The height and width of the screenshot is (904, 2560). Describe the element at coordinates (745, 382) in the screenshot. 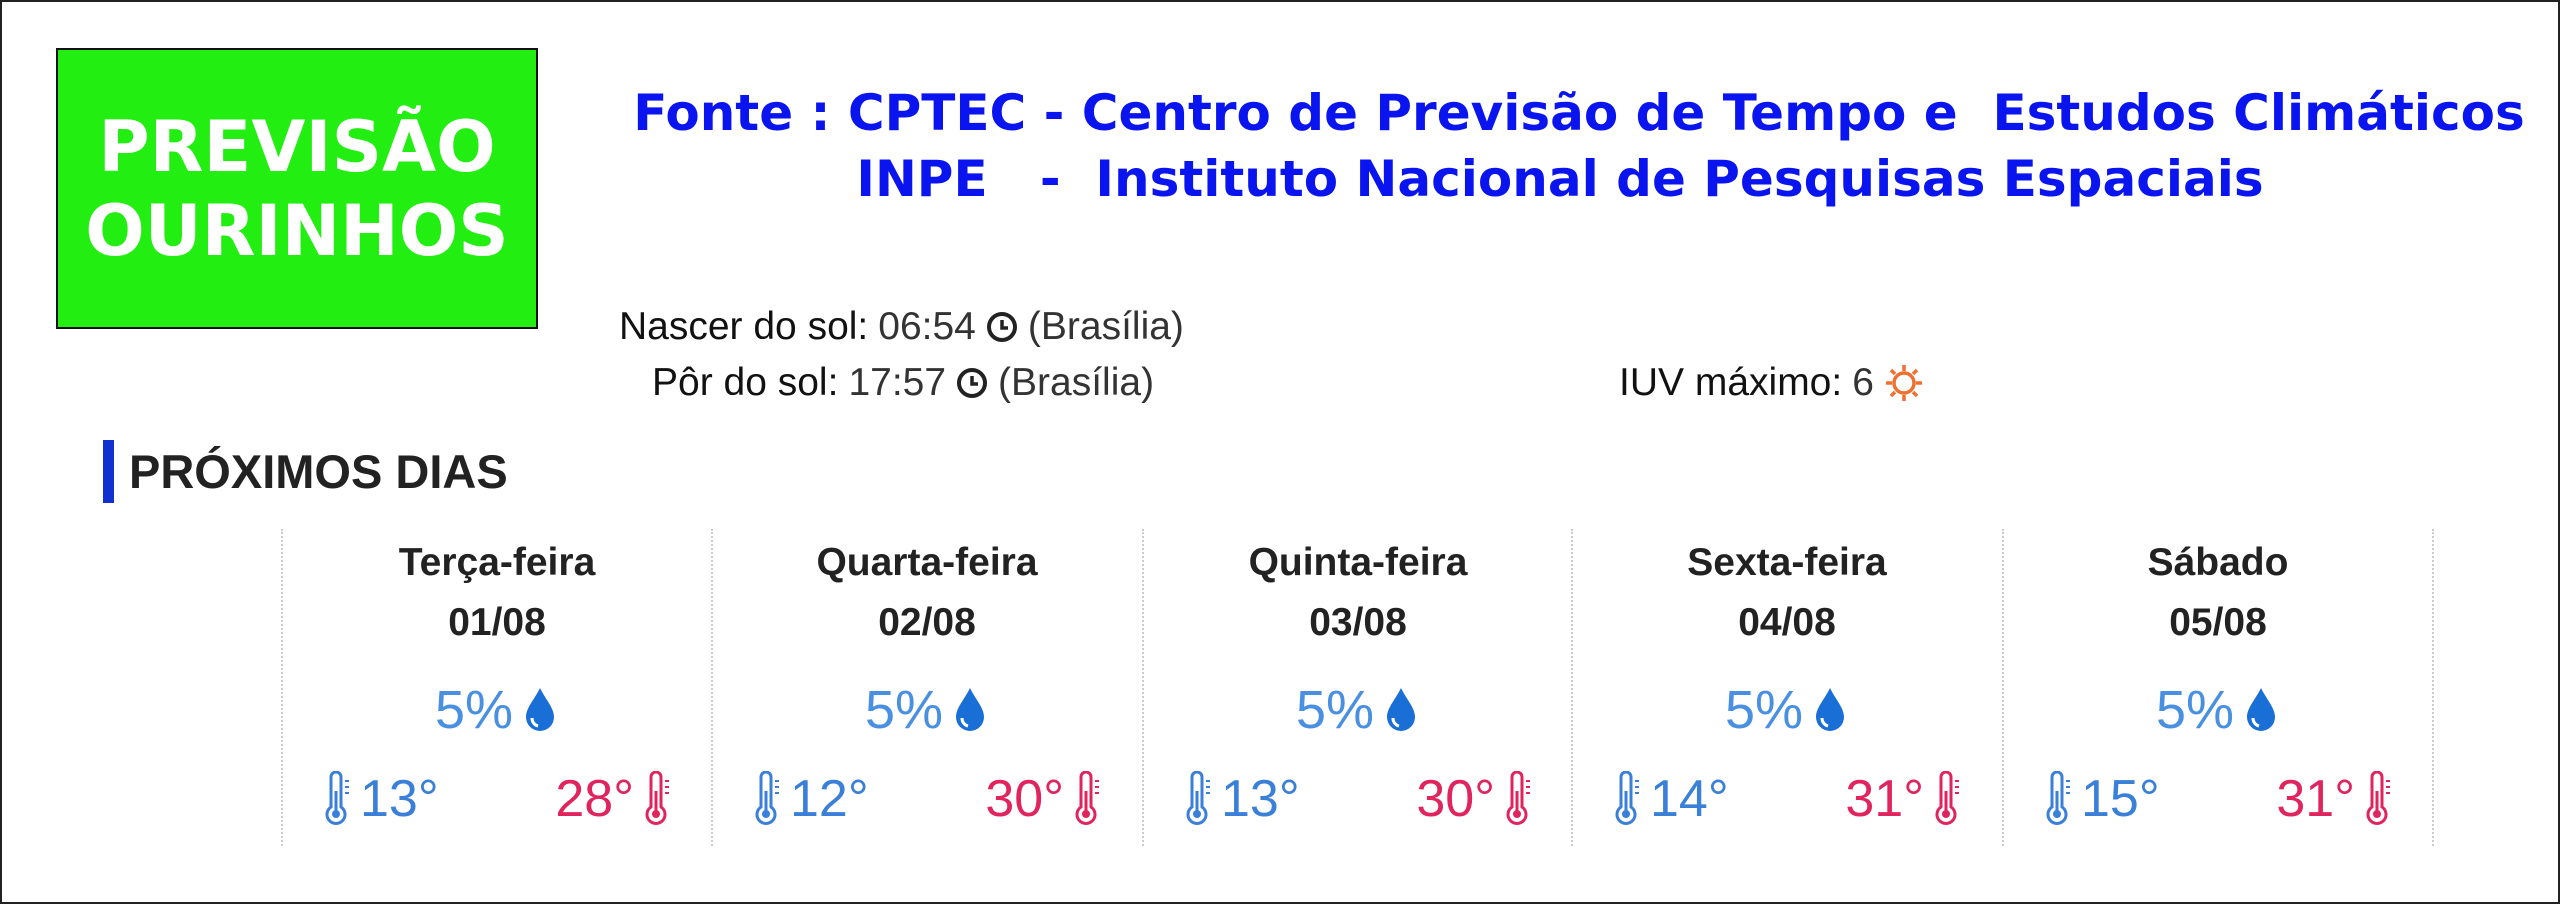

I see `label: Pôr do sol:` at that location.